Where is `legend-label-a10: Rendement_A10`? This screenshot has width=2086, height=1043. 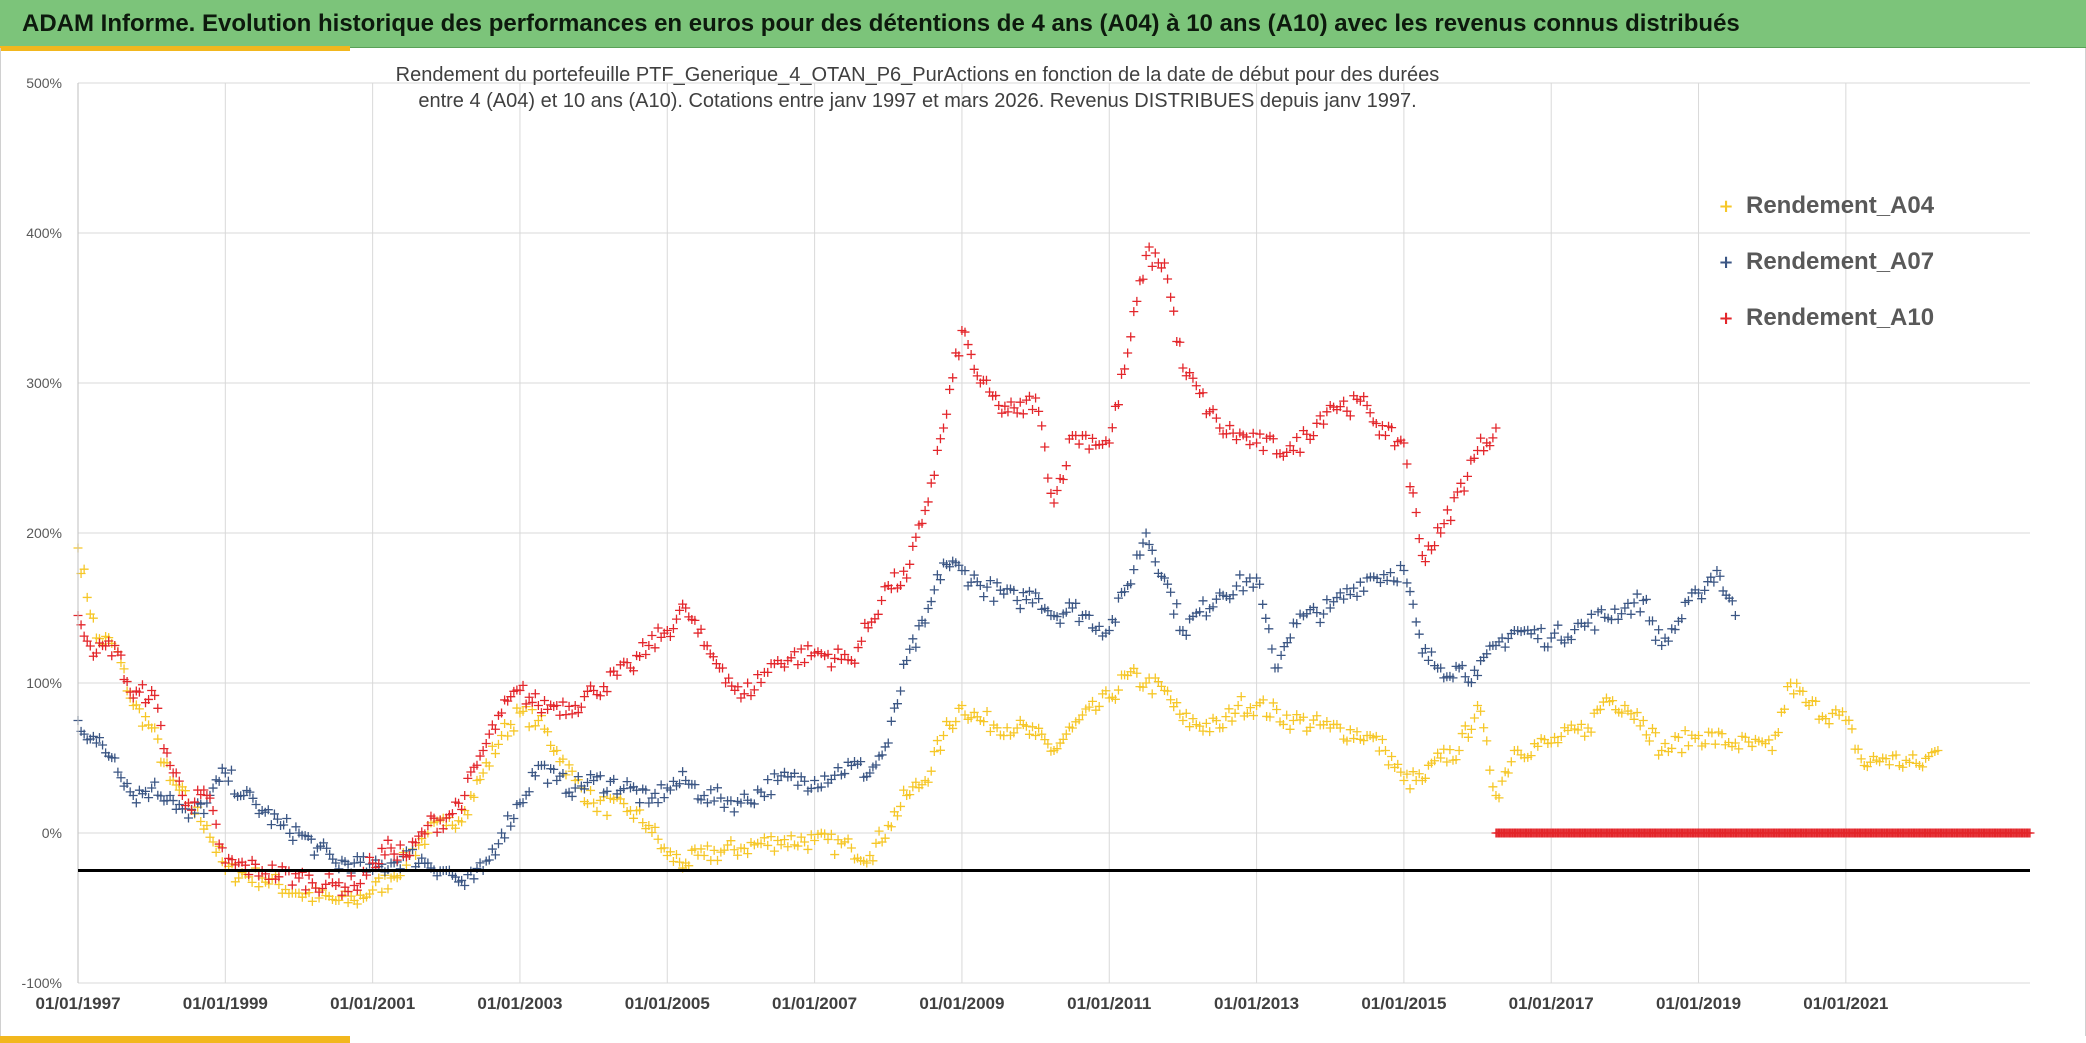 legend-label-a10: Rendement_A10 is located at coordinates (1840, 317).